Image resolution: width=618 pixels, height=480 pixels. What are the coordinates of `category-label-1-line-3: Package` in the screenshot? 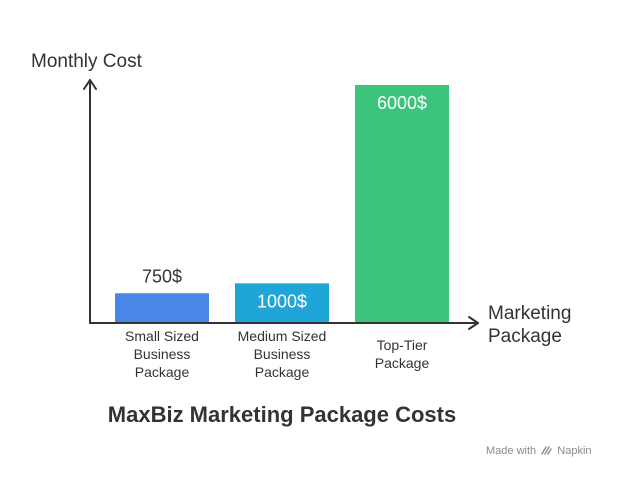 It's located at (162, 372).